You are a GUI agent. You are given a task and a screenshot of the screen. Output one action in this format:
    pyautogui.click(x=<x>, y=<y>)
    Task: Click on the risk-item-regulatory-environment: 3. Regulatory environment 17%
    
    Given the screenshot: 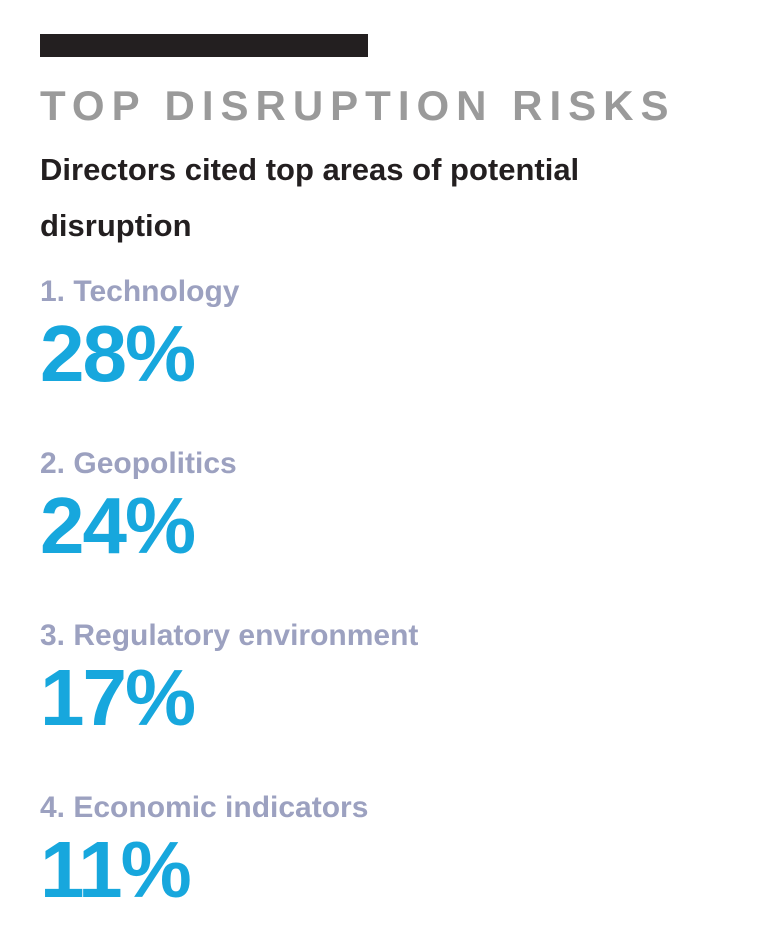 What is the action you would take?
    pyautogui.click(x=394, y=680)
    